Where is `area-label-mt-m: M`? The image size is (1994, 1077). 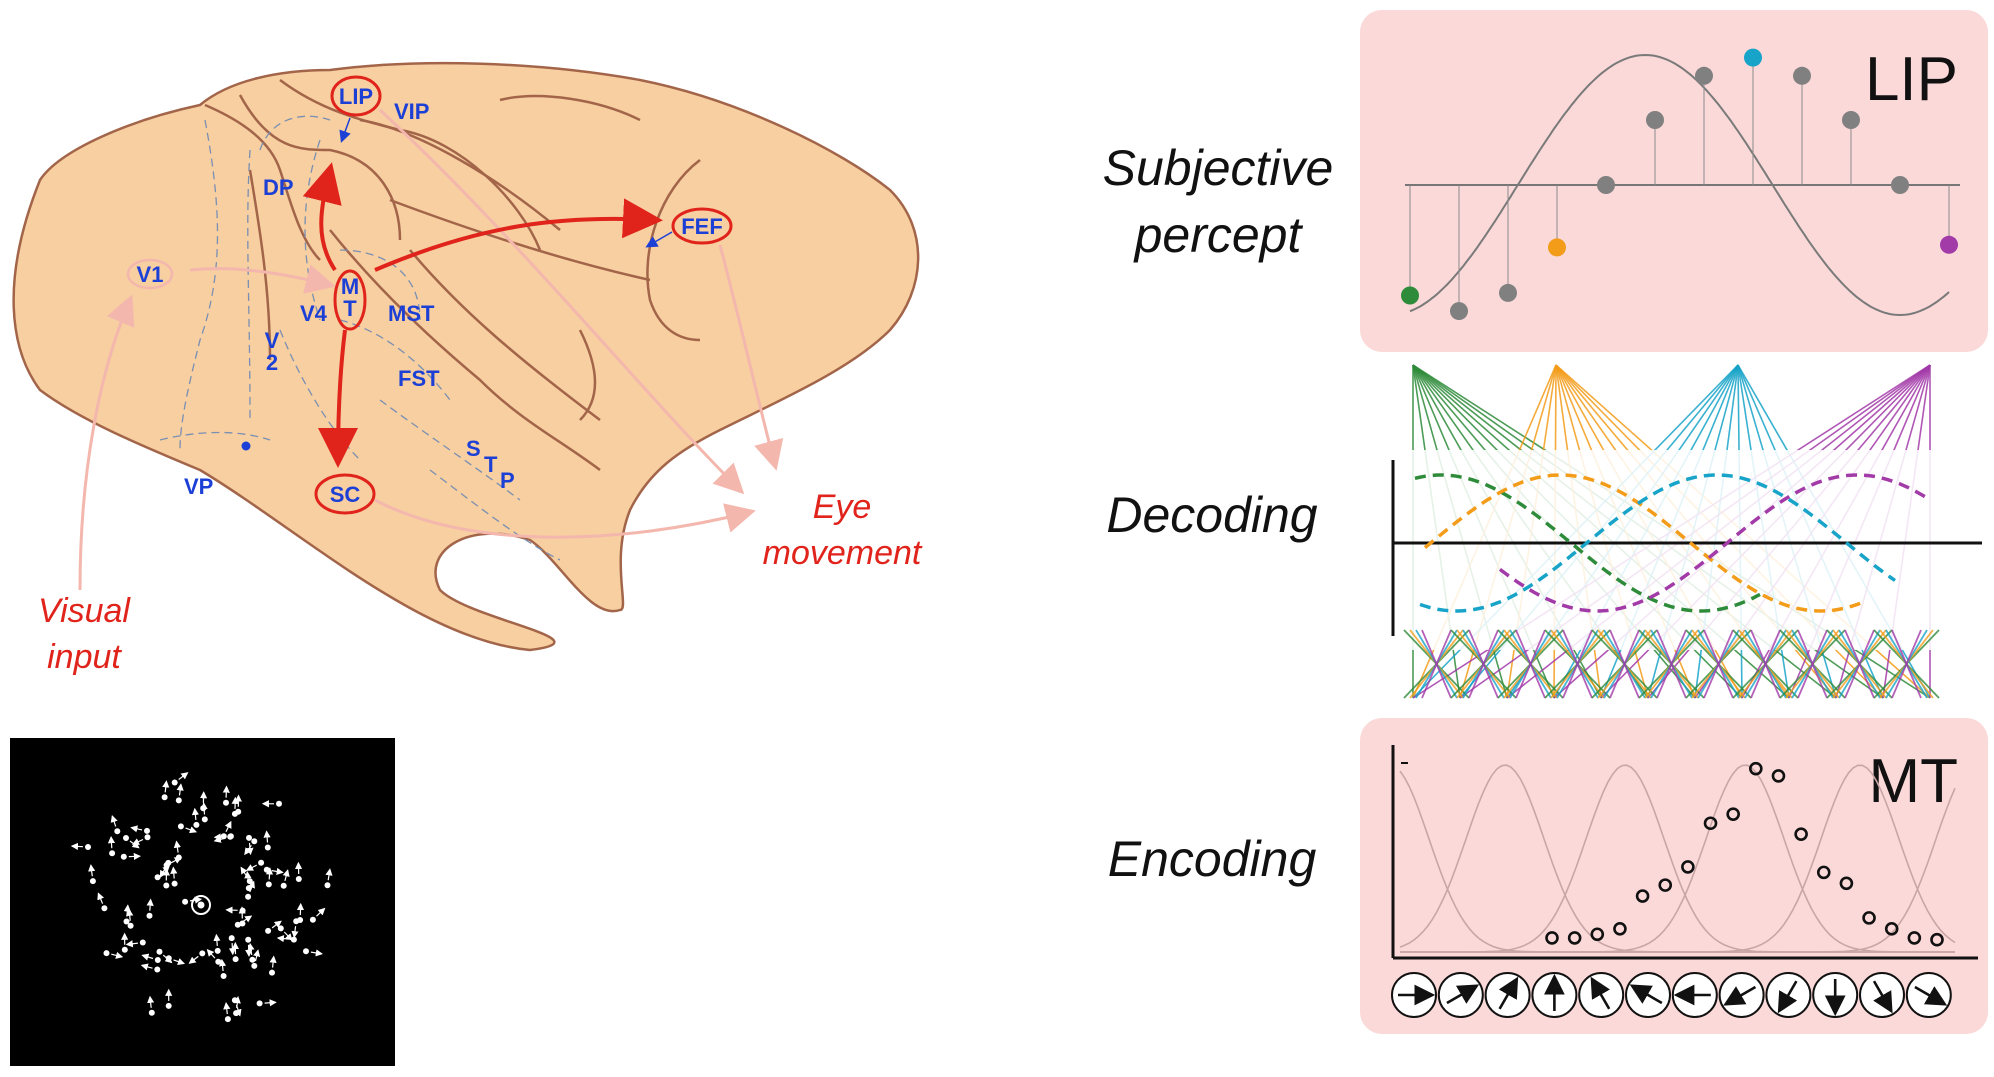 area-label-mt-m: M is located at coordinates (350, 286).